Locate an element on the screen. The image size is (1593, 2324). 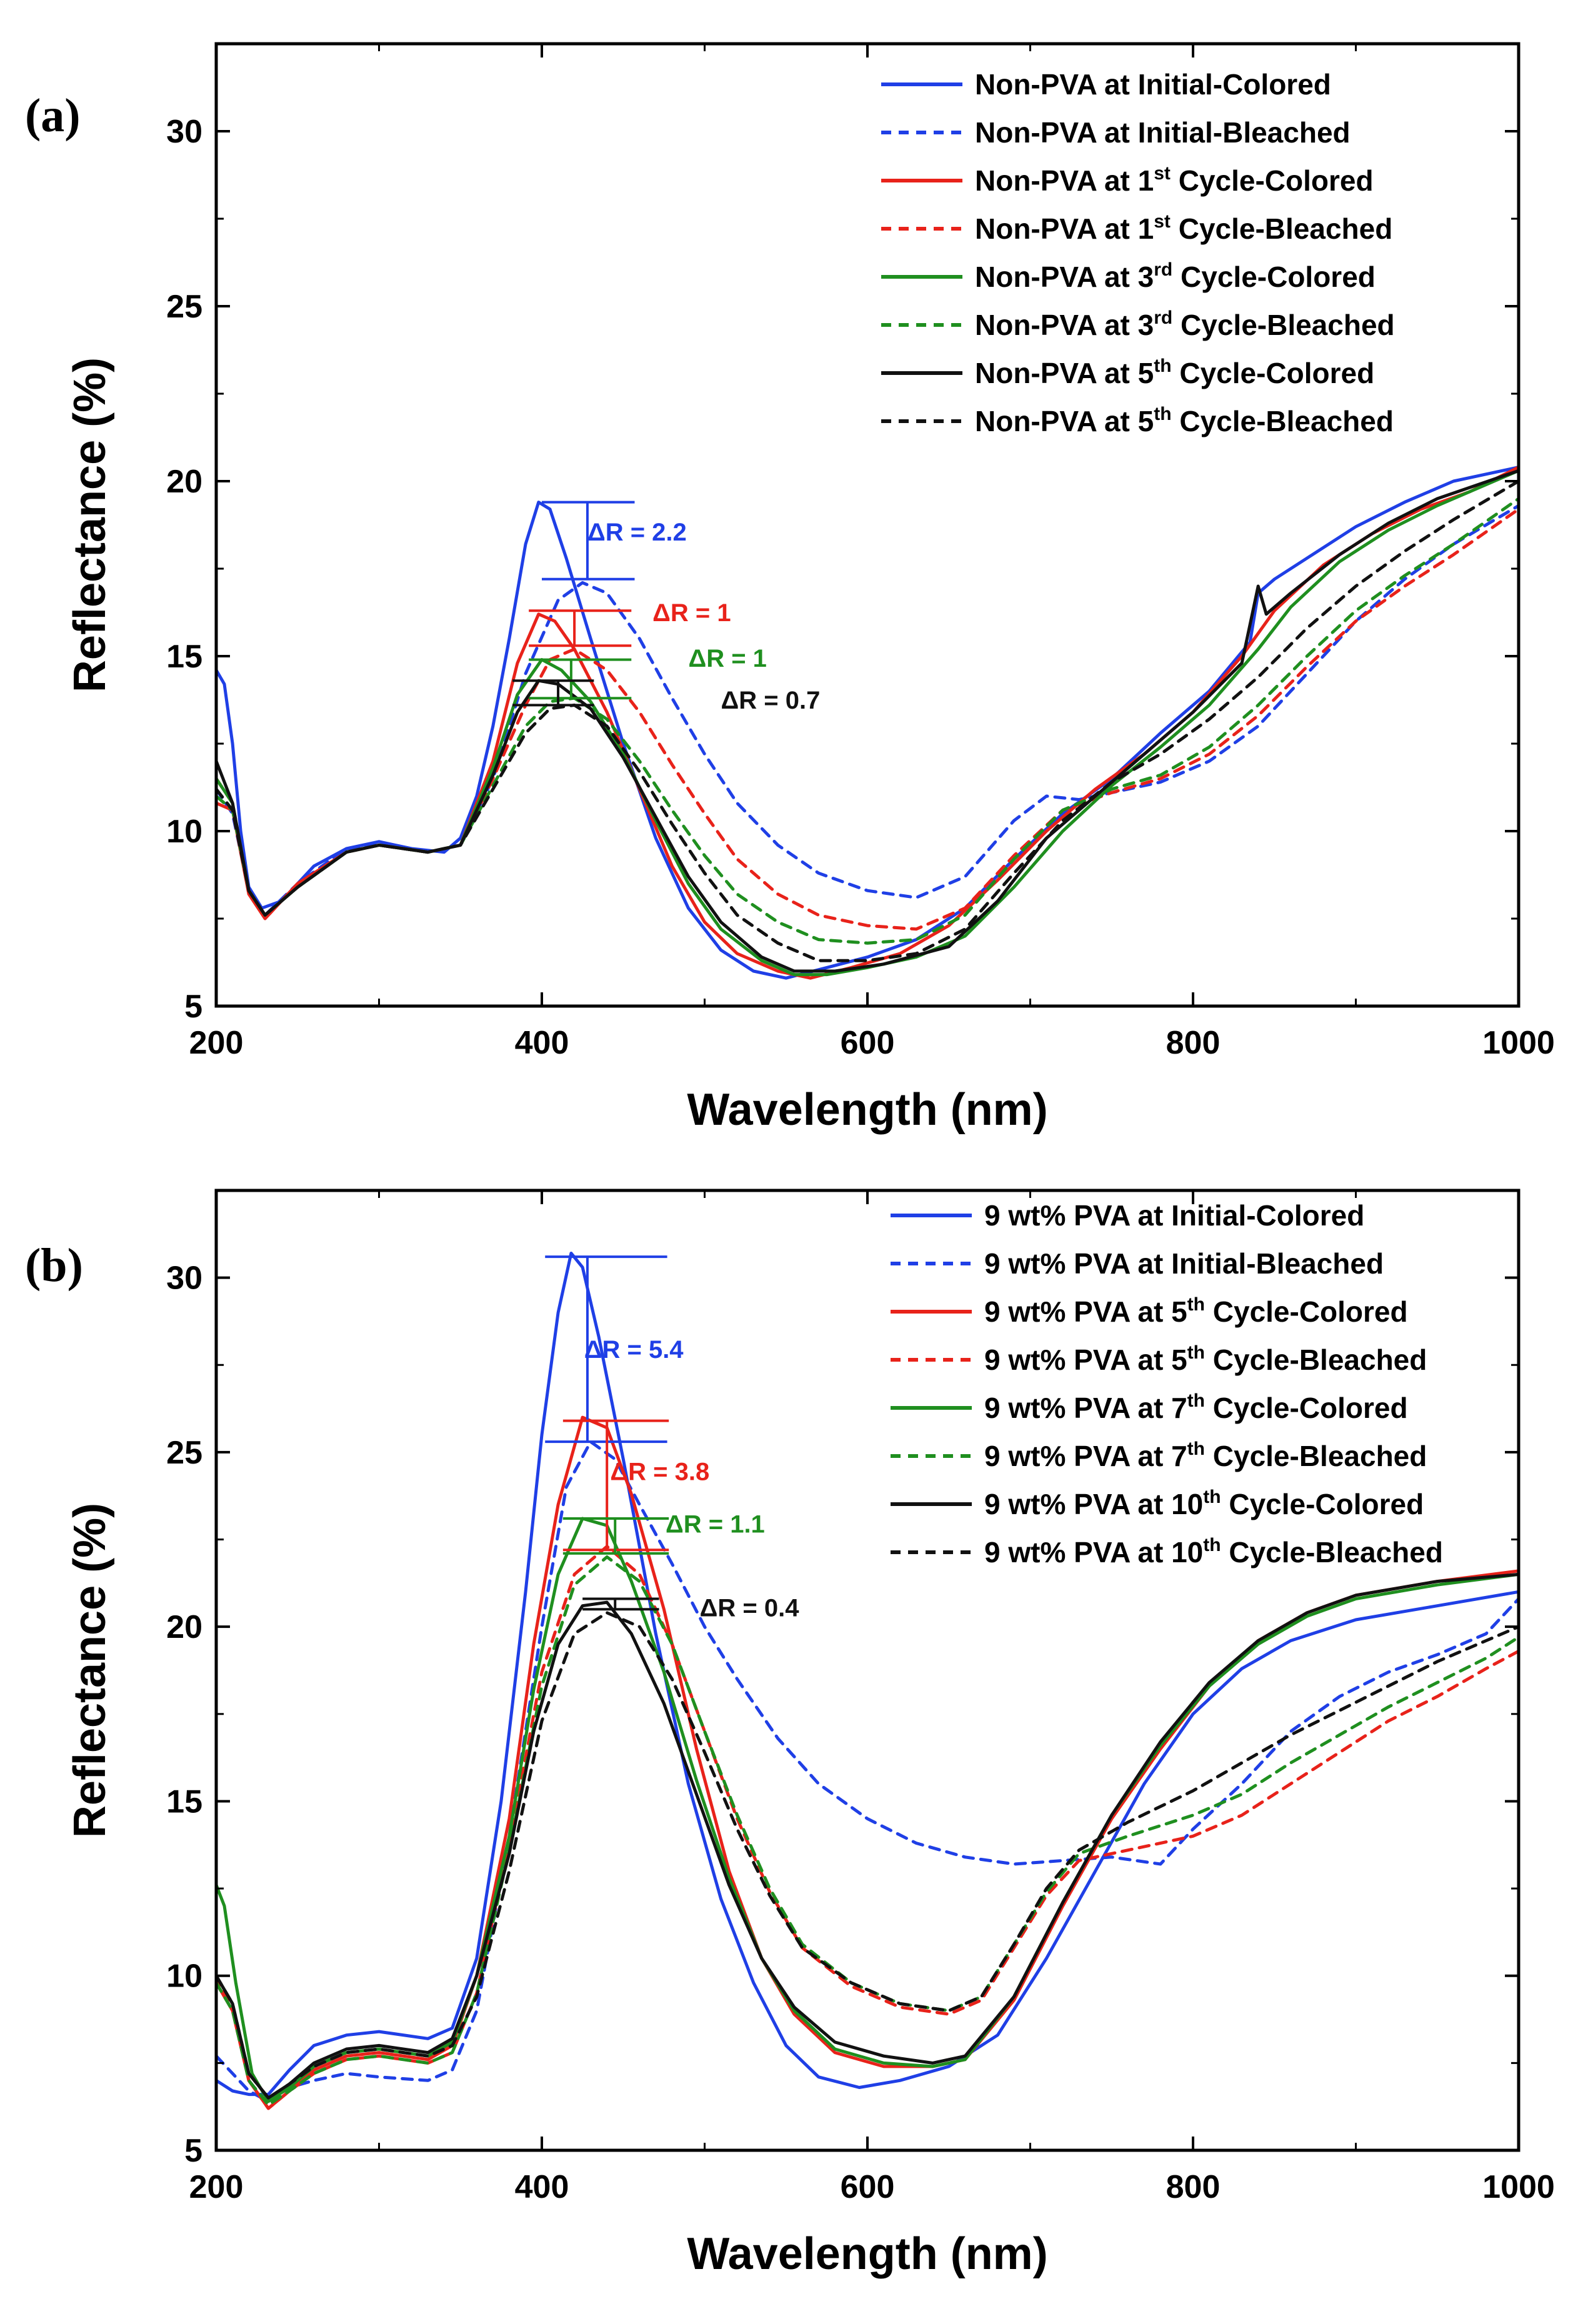
legend-item-1: 9 wt% PVA at Initial-Bleached is located at coordinates (1137, 1263).